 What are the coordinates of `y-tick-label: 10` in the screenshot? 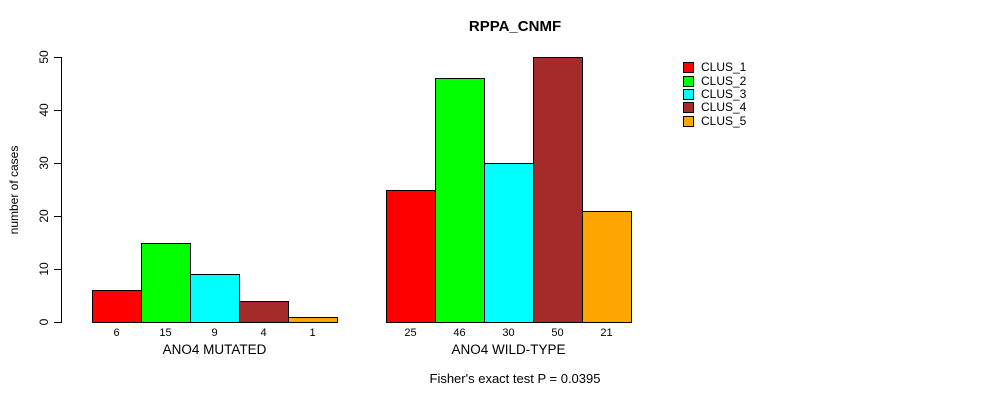 It's located at (44, 269).